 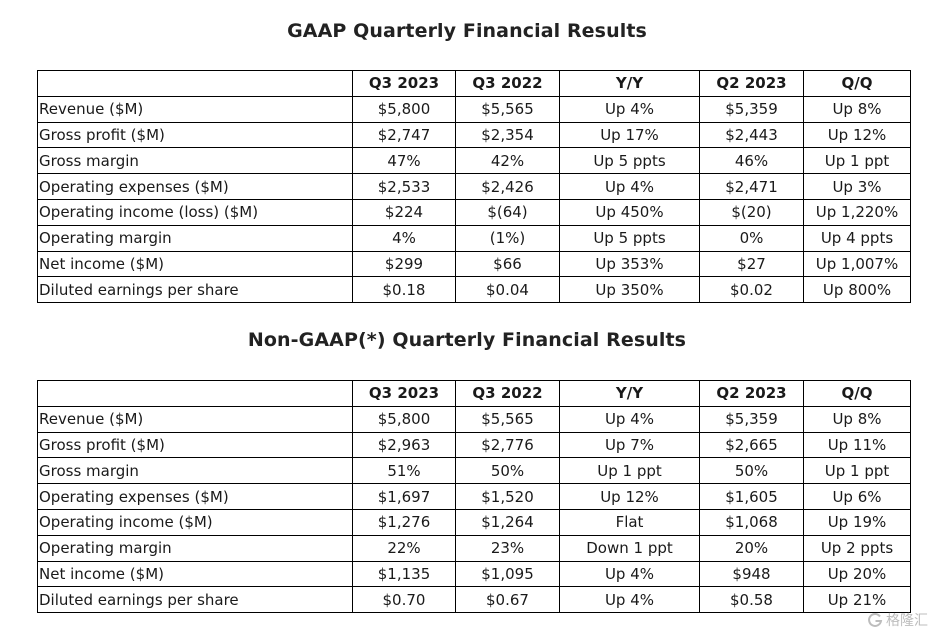 What do you see at coordinates (857, 600) in the screenshot?
I see `table-cell: Up 21%` at bounding box center [857, 600].